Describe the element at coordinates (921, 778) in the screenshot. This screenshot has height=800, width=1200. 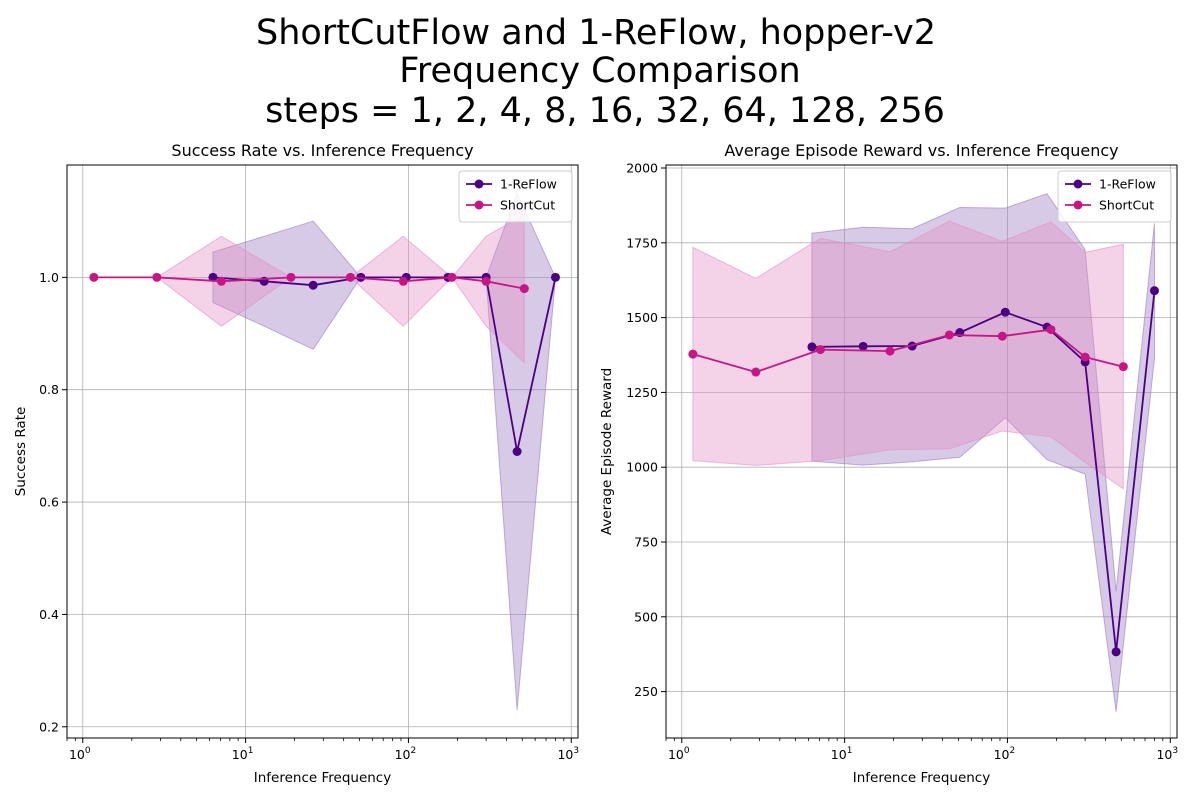
I see `reward-x-axis-label: Inference Frequency` at that location.